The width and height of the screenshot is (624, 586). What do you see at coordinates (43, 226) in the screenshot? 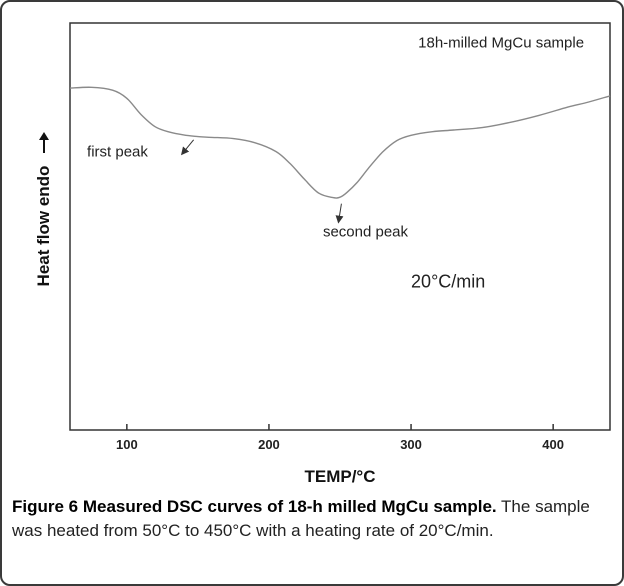
I see `y-axis-label: Heat flow endo` at bounding box center [43, 226].